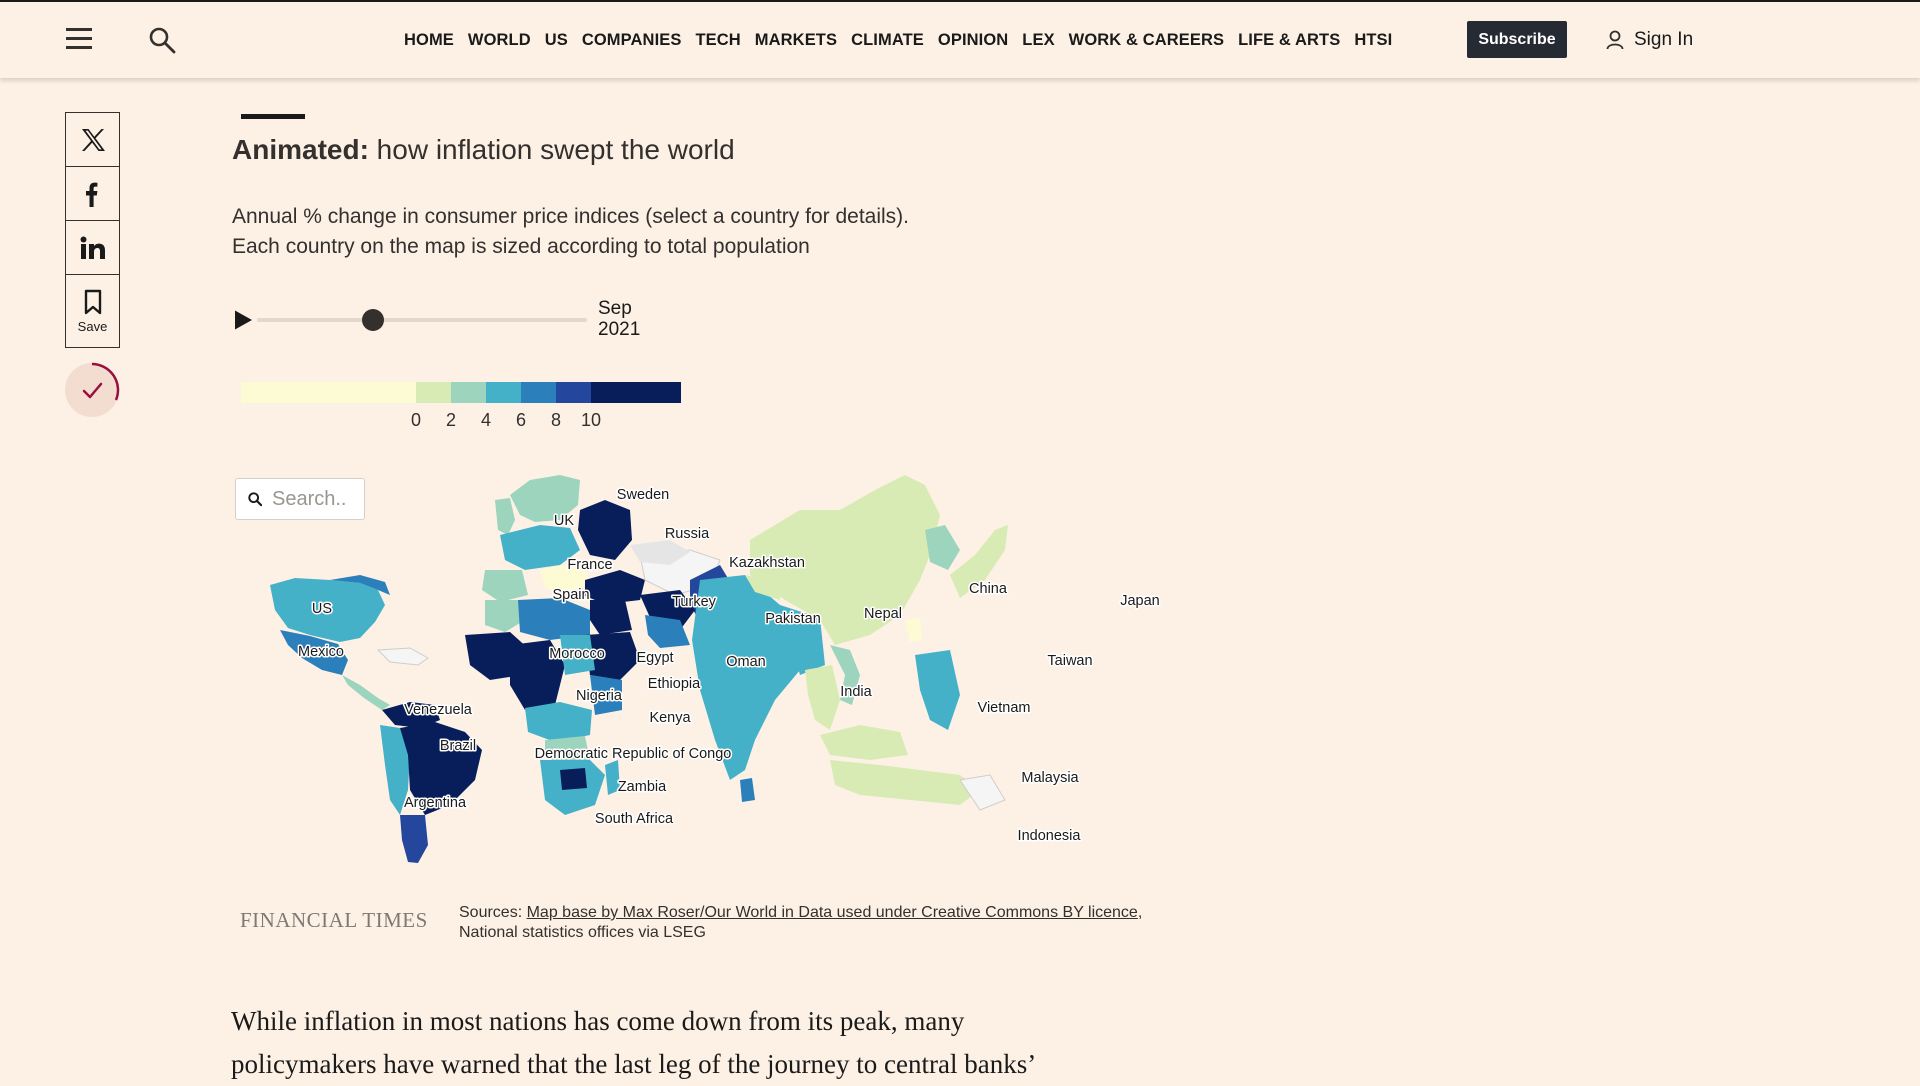 Image resolution: width=1920 pixels, height=1086 pixels. Describe the element at coordinates (558, 722) in the screenshot. I see `country-drc` at that location.